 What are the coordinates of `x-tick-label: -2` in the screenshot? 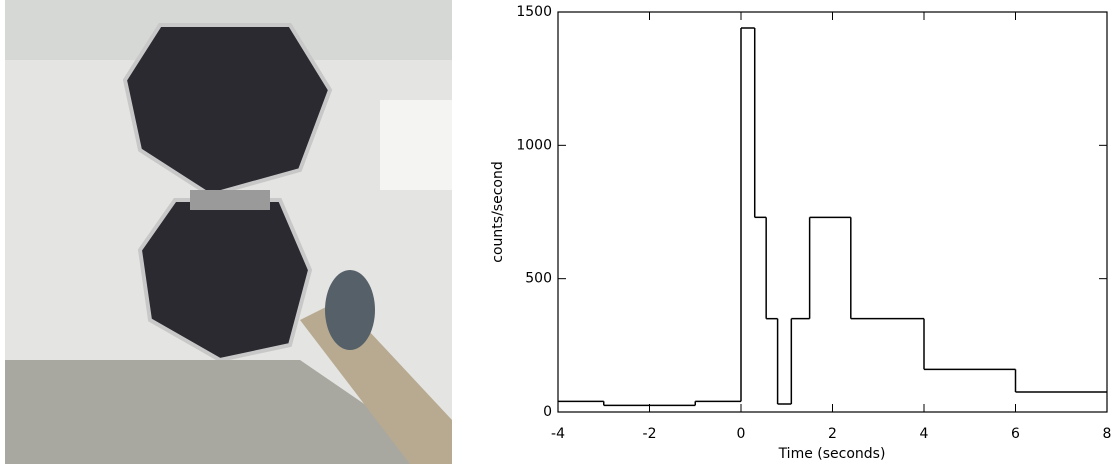 It's located at (650, 434).